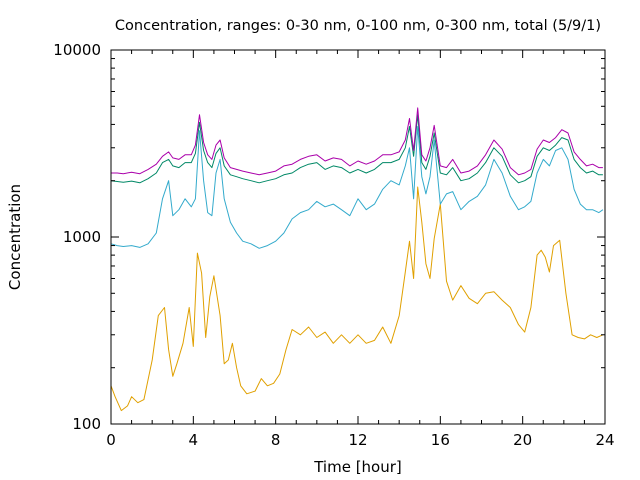 This screenshot has height=480, width=640. I want to click on y-axis-label: Concentration, so click(15, 237).